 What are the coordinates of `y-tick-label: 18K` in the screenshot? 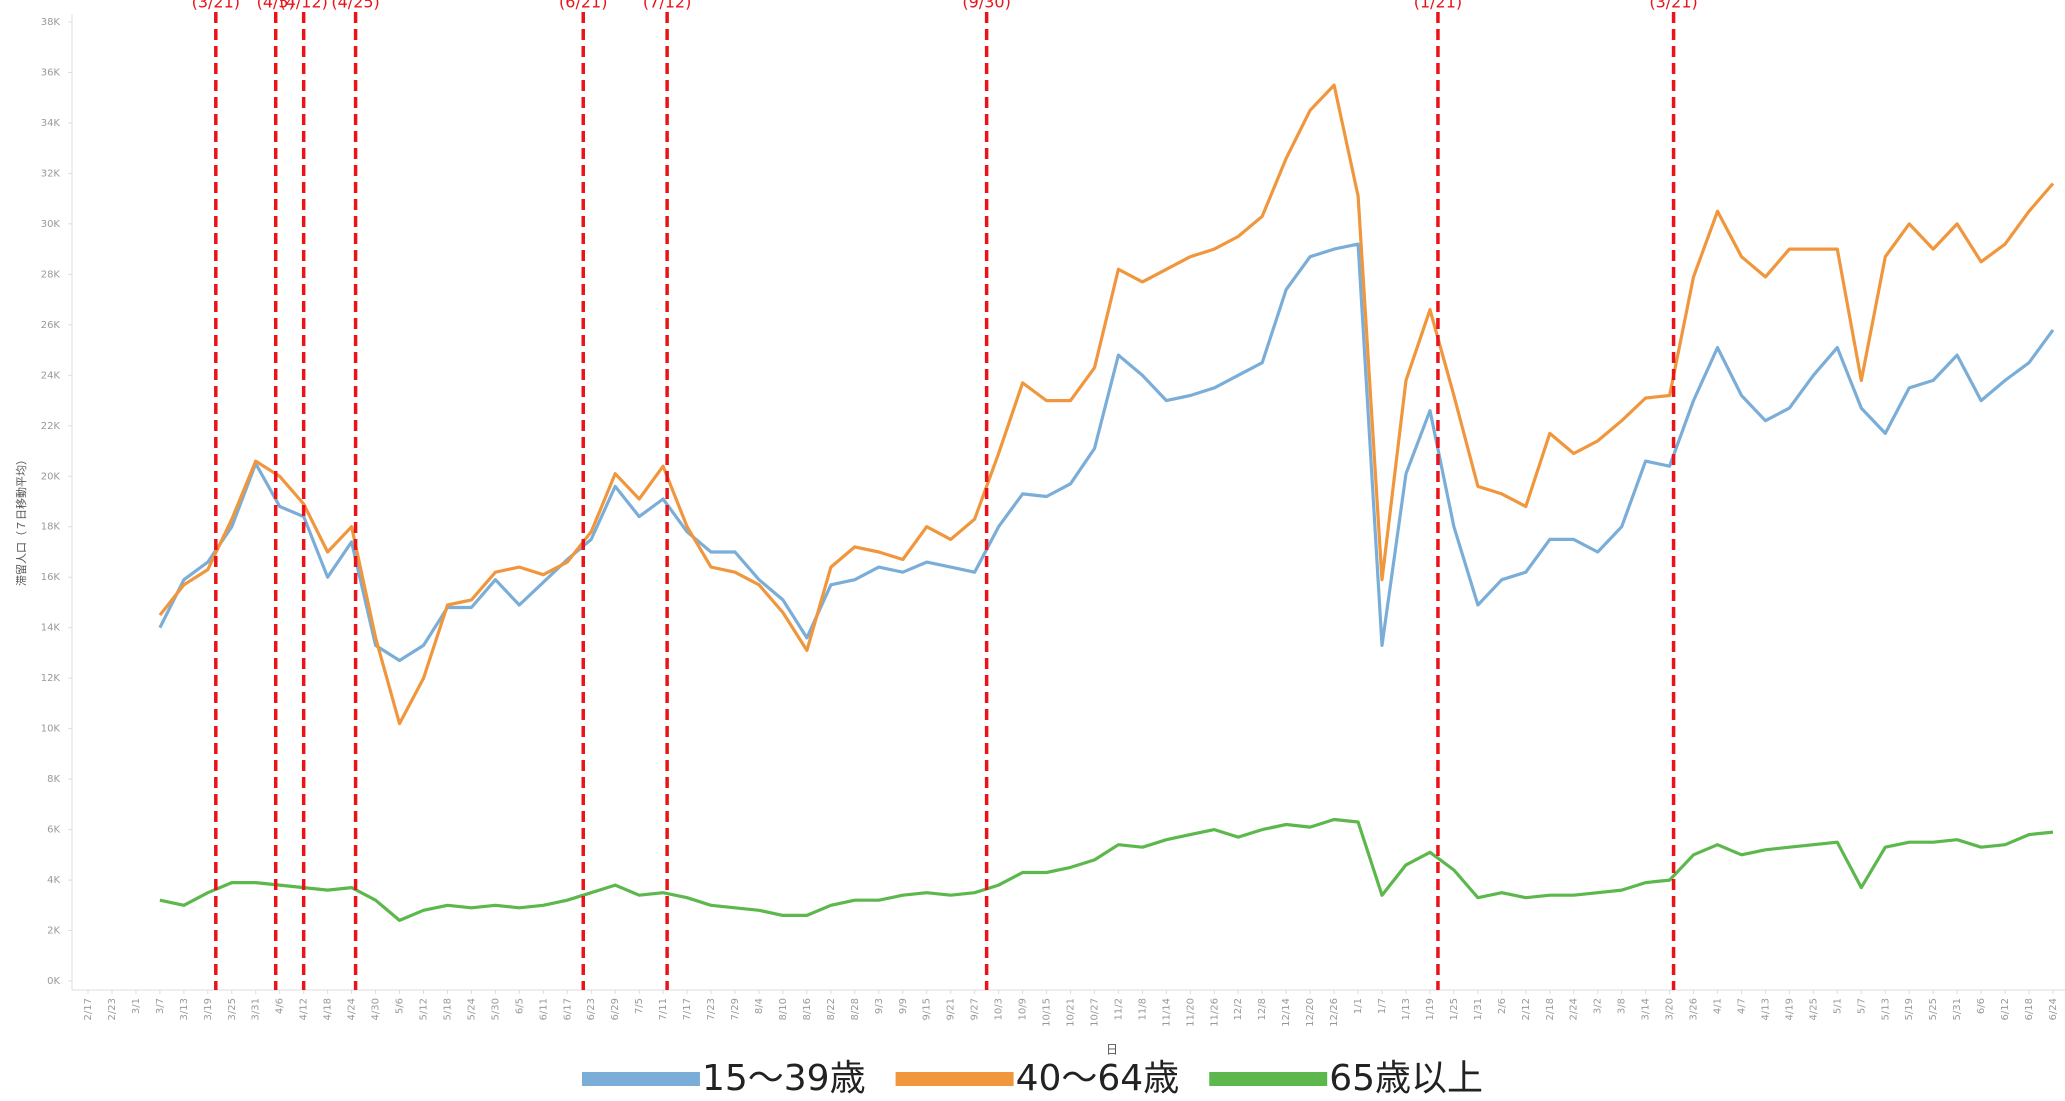 It's located at (51, 527).